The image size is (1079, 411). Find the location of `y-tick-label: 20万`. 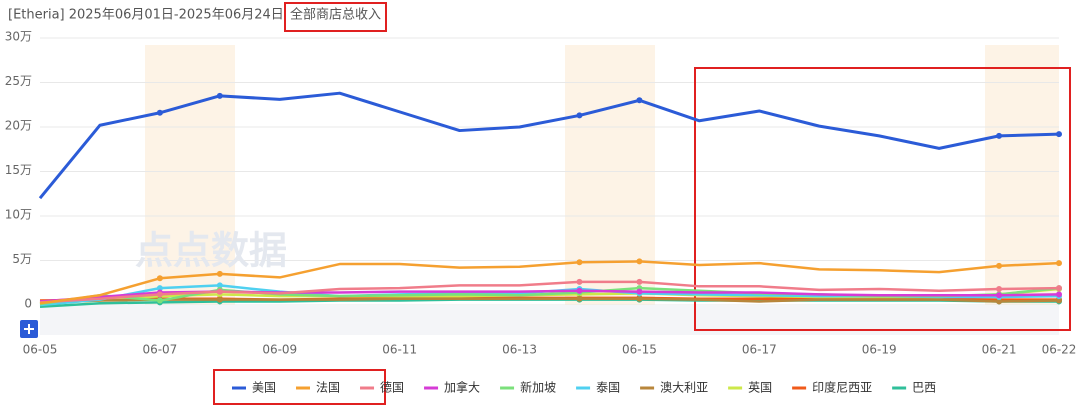

y-tick-label: 20万 is located at coordinates (18, 126).